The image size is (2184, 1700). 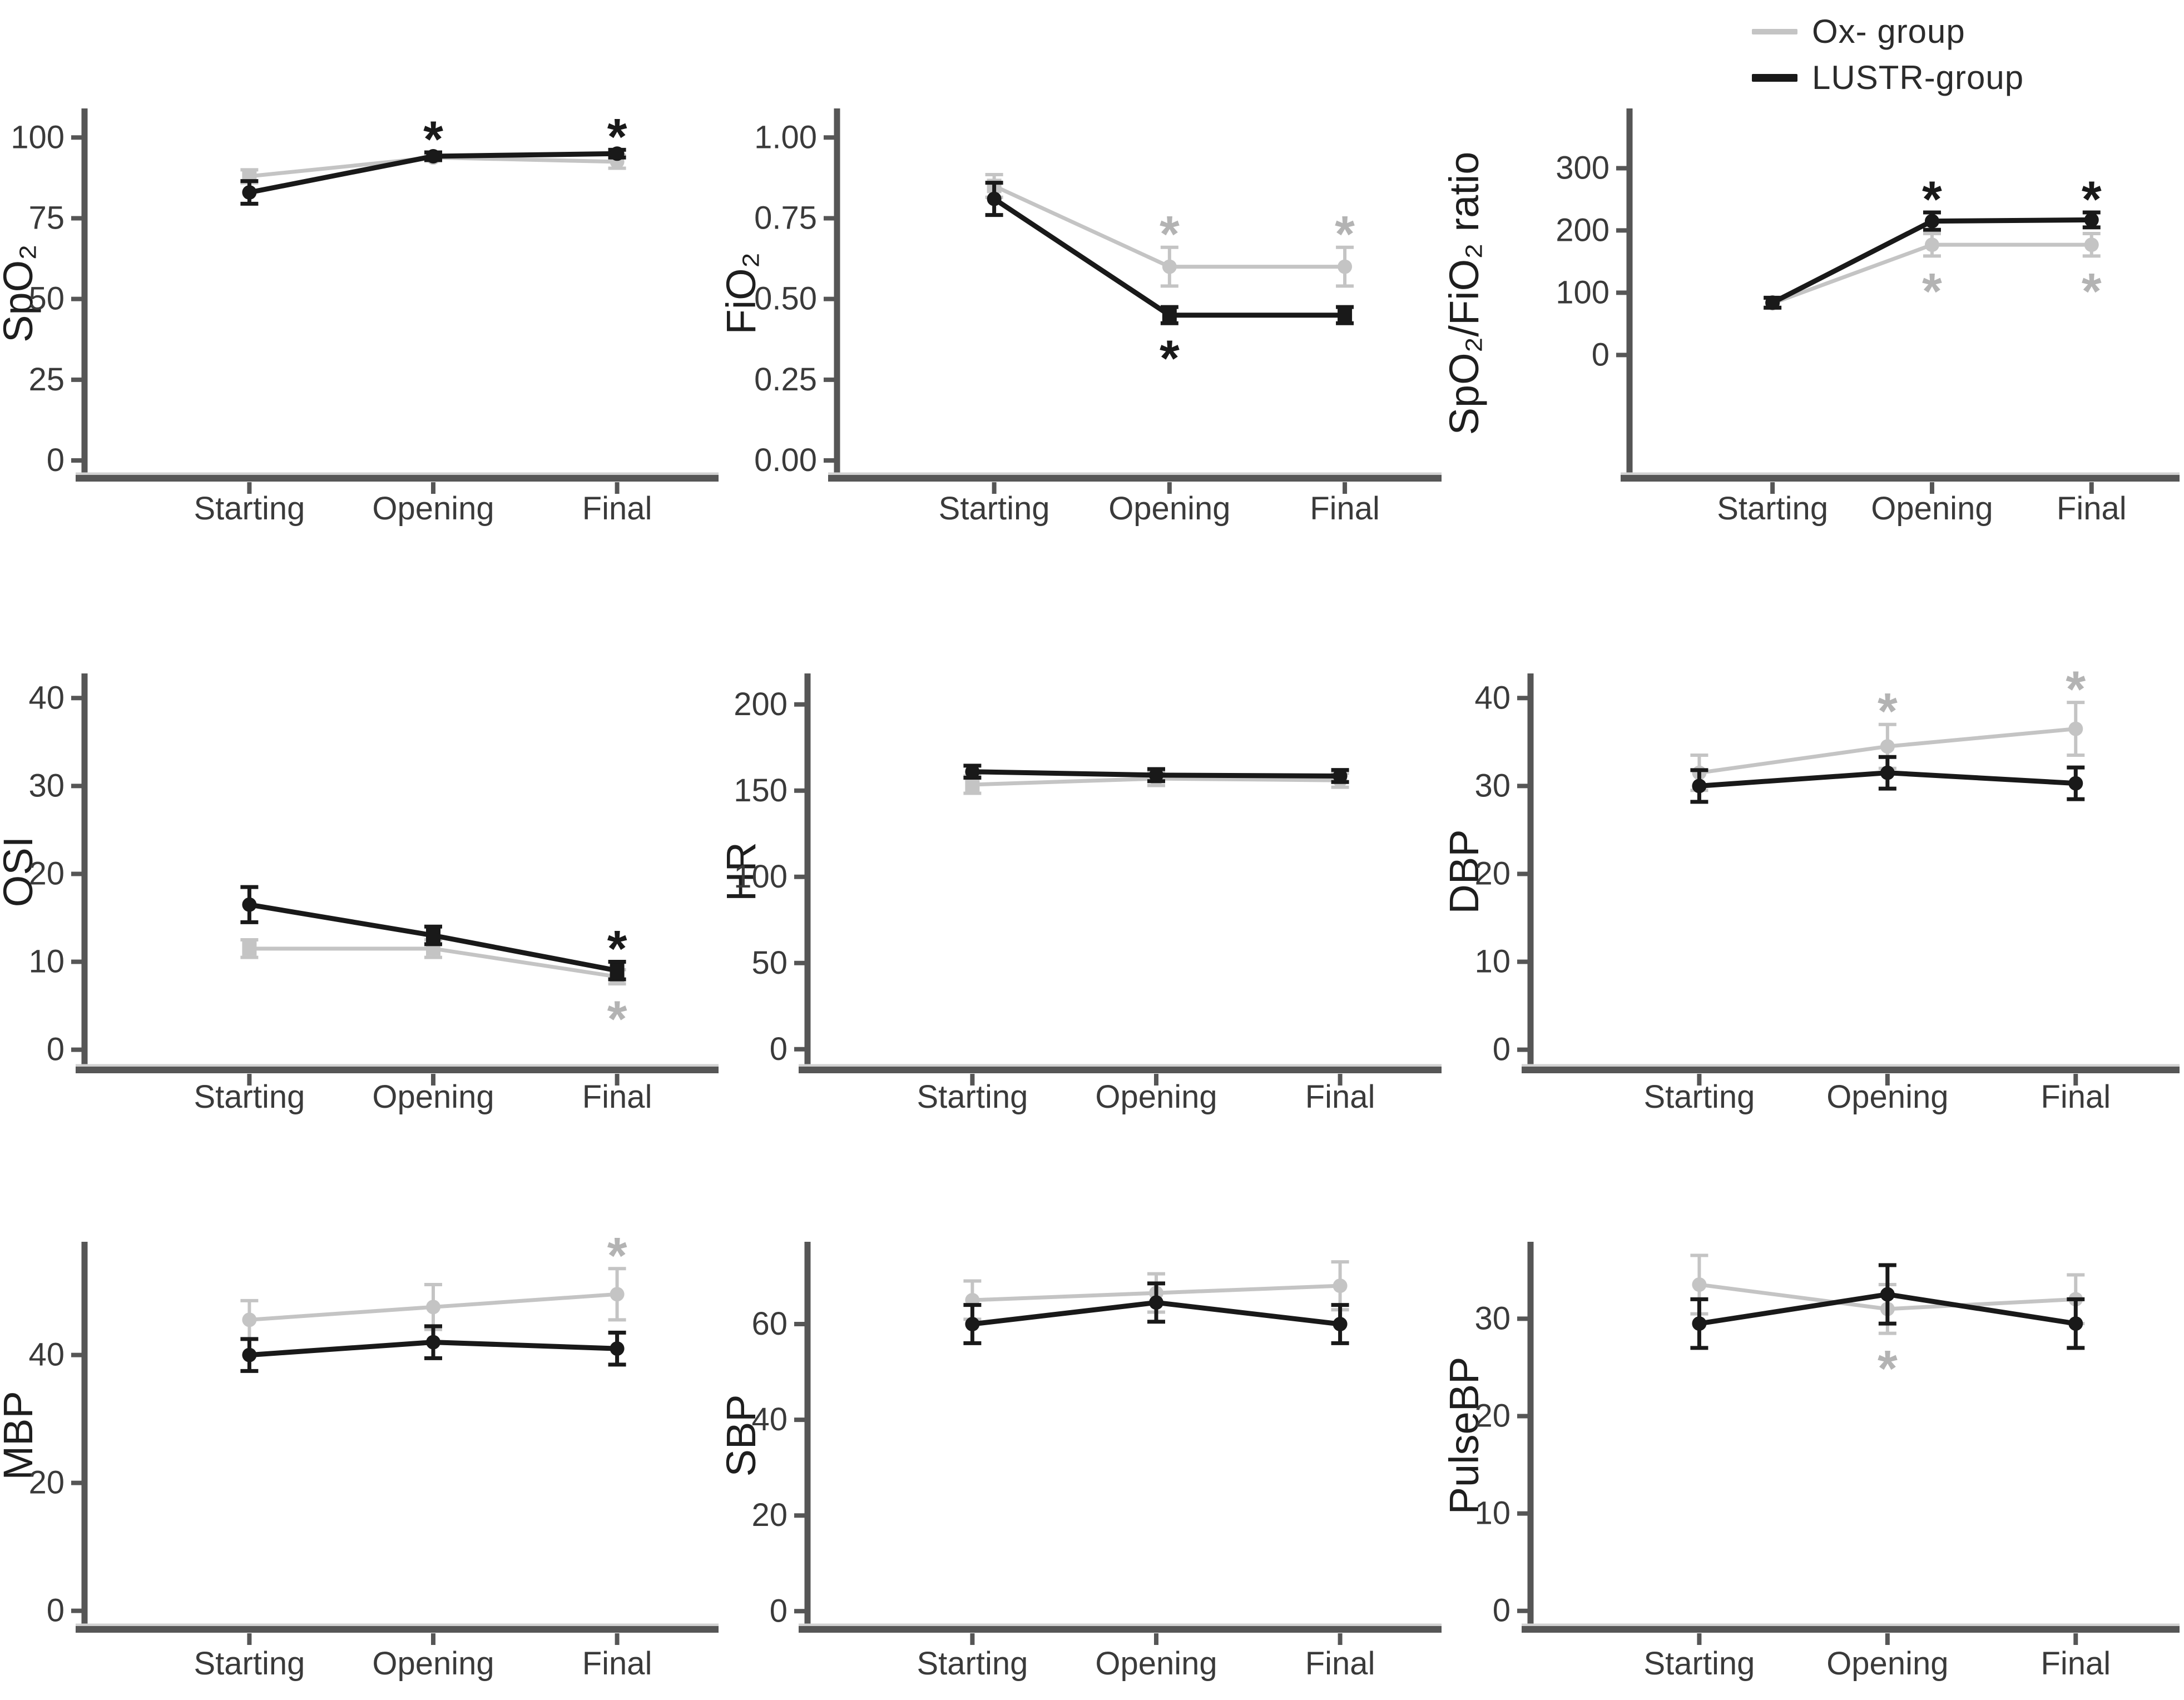 I want to click on chart-HR: HR 0 50 100 150 200 Starting Opening Final, so click(x=1082, y=894).